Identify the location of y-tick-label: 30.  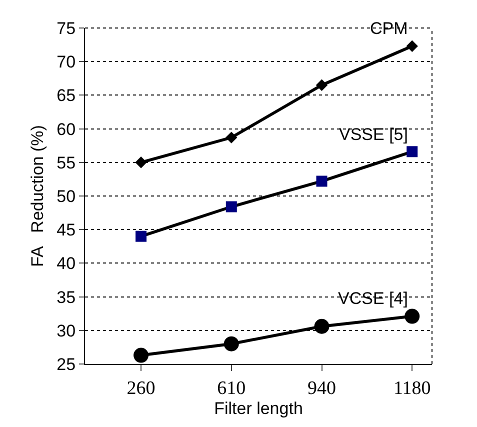
(66, 330).